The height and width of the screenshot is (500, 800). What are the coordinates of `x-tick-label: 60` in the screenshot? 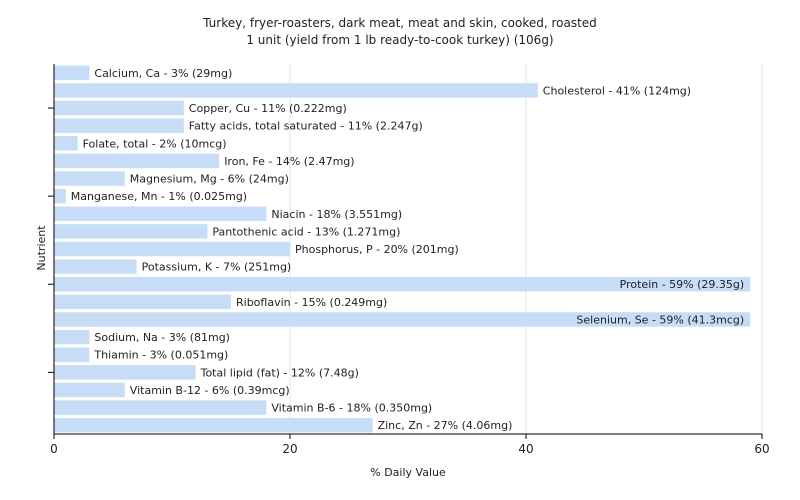 It's located at (761, 449).